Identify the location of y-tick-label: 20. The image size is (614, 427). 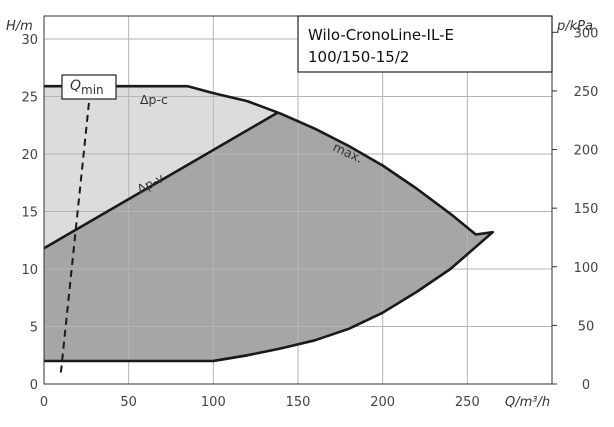
(29, 155).